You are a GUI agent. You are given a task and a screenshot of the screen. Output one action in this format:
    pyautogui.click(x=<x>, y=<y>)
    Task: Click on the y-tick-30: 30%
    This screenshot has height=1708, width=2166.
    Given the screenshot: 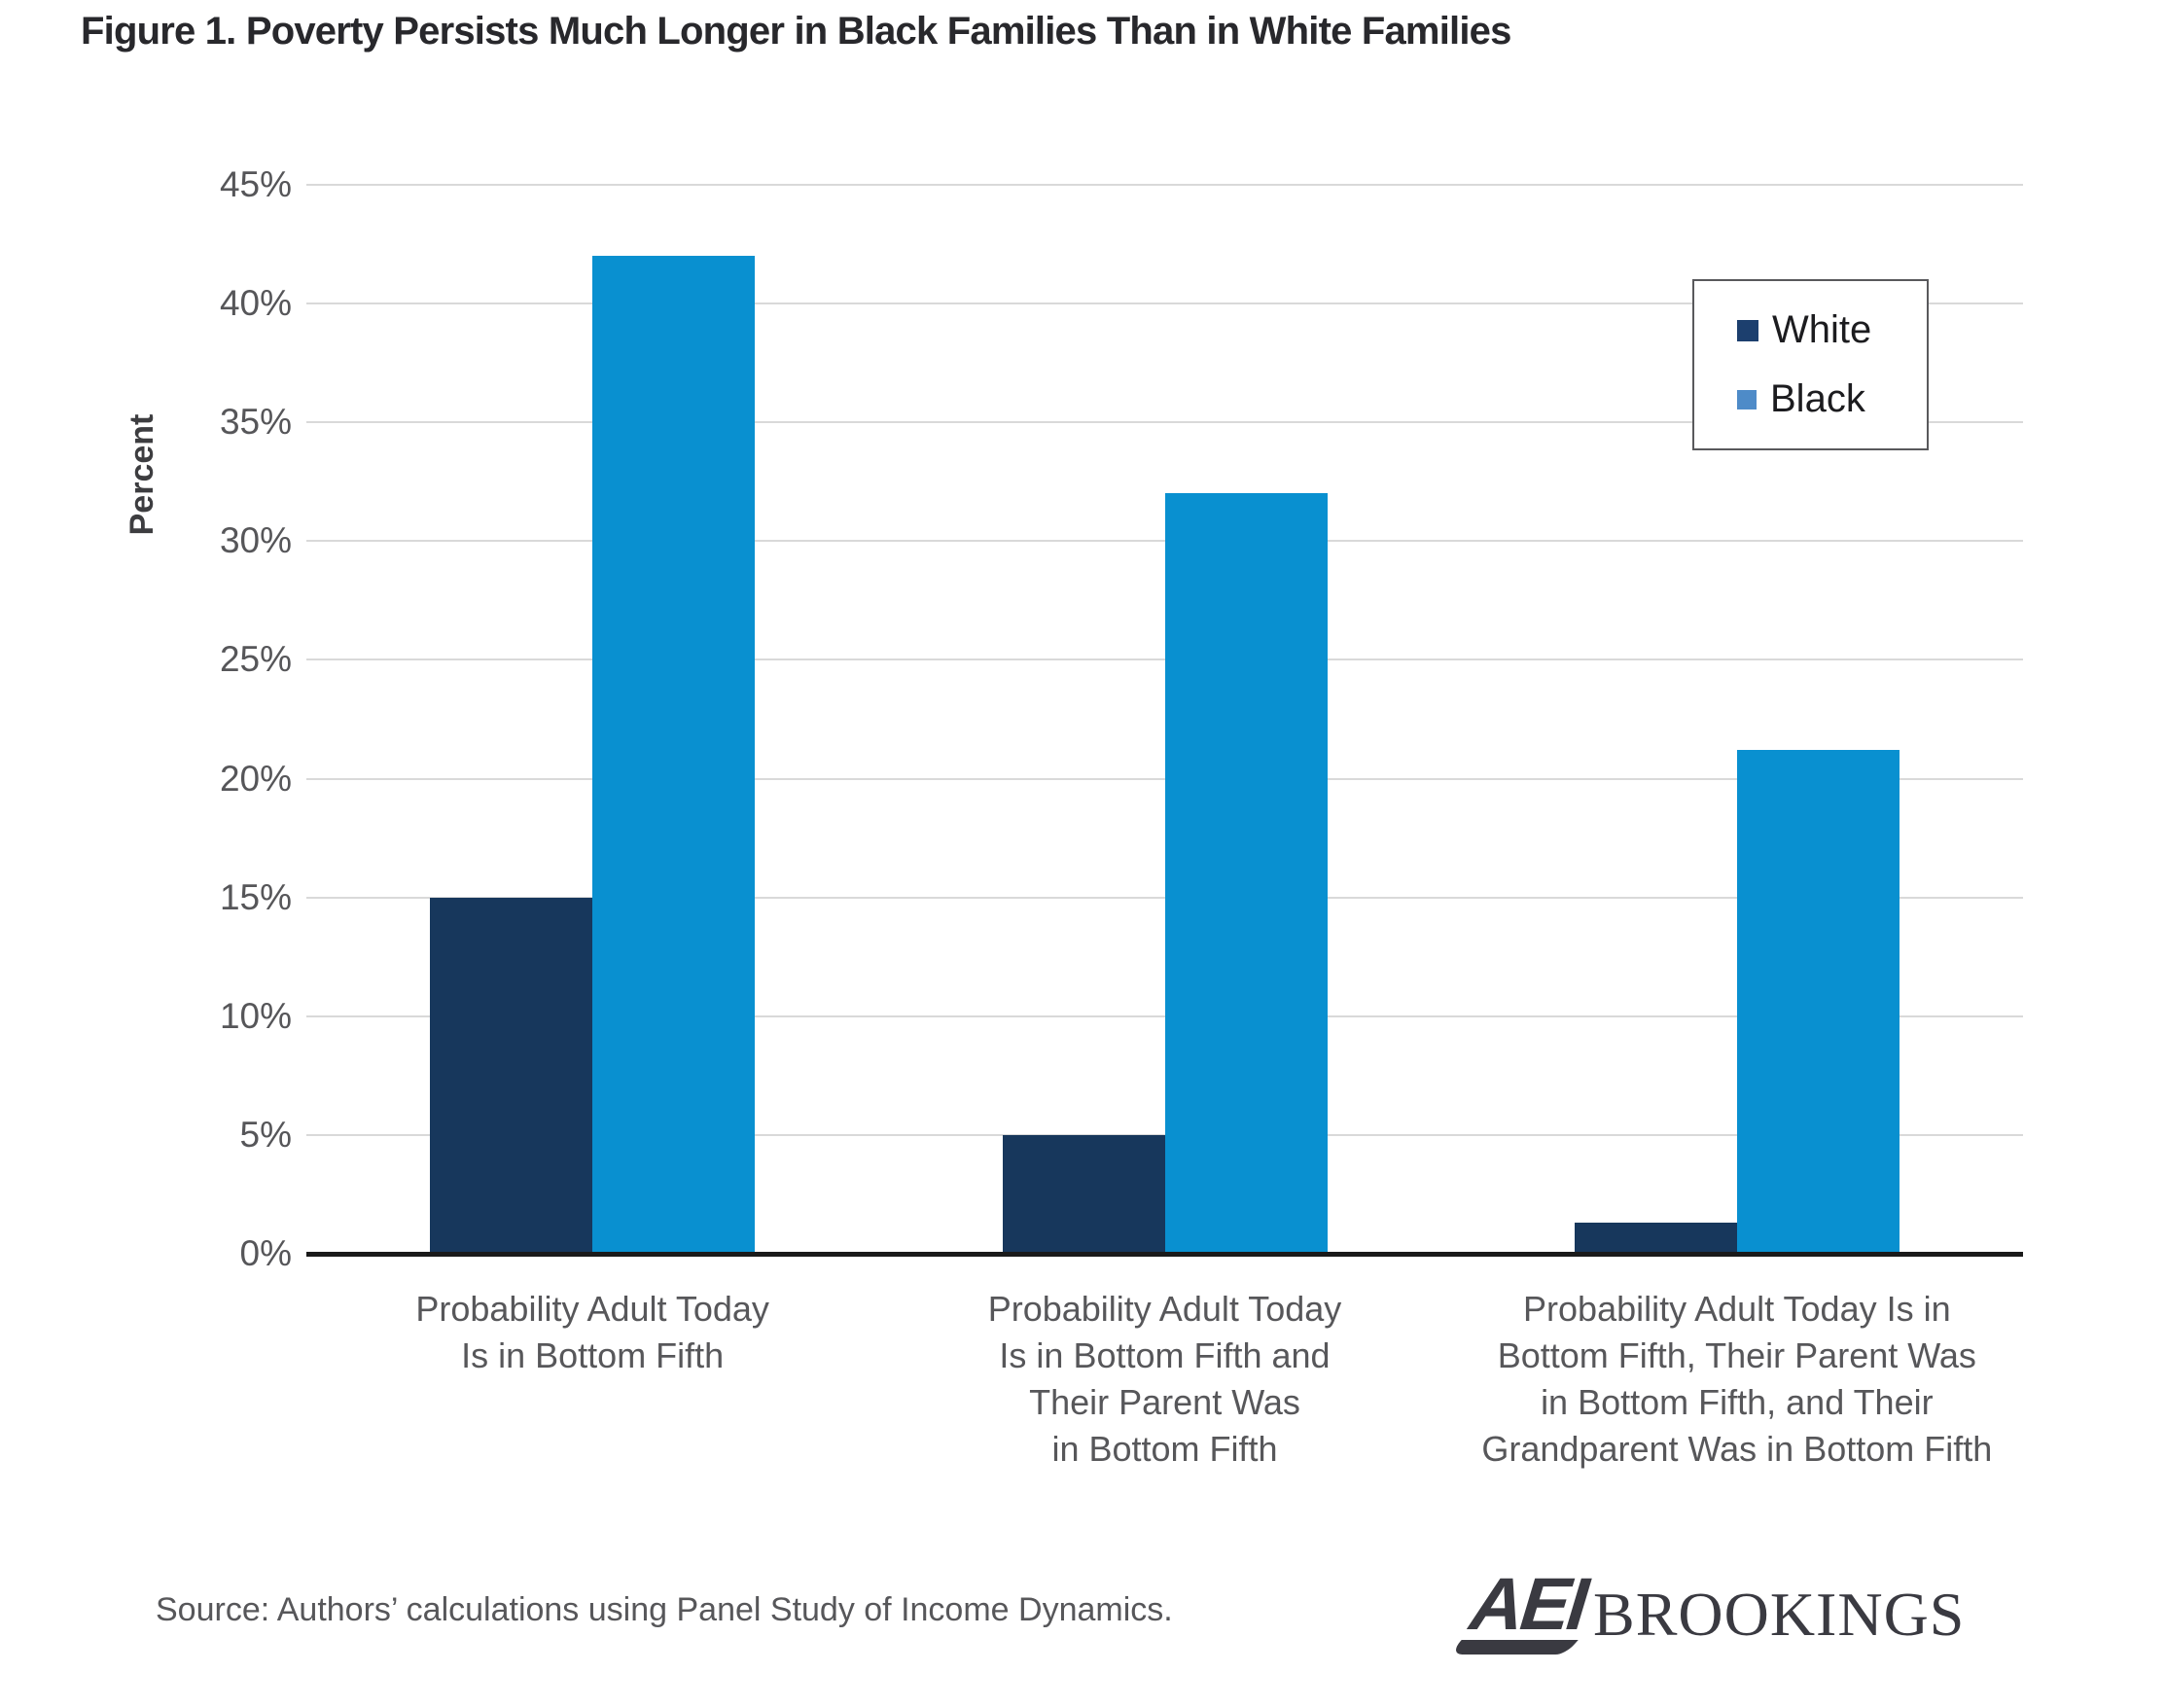 What is the action you would take?
    pyautogui.click(x=255, y=540)
    